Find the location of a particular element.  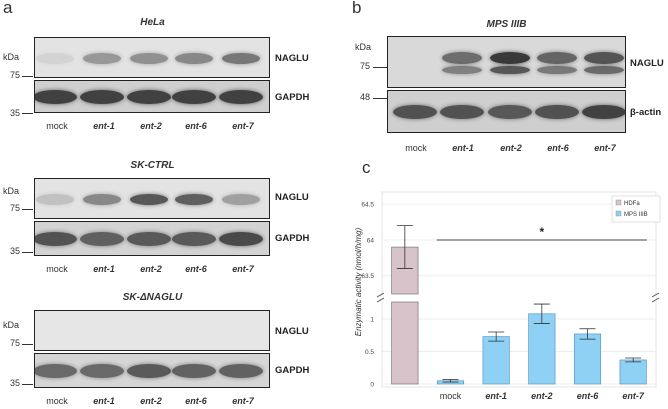

lane-labels-mps-iiib: mock ent-1 ent-2 ent-6 ent-7 is located at coordinates (506, 149).